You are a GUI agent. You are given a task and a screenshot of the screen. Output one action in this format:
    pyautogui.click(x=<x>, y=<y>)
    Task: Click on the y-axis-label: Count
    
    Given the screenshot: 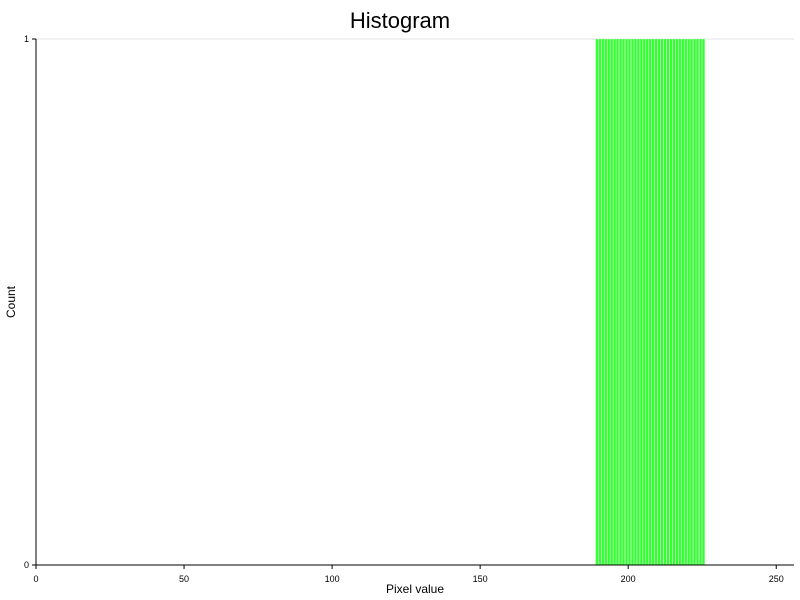 What is the action you would take?
    pyautogui.click(x=11, y=301)
    